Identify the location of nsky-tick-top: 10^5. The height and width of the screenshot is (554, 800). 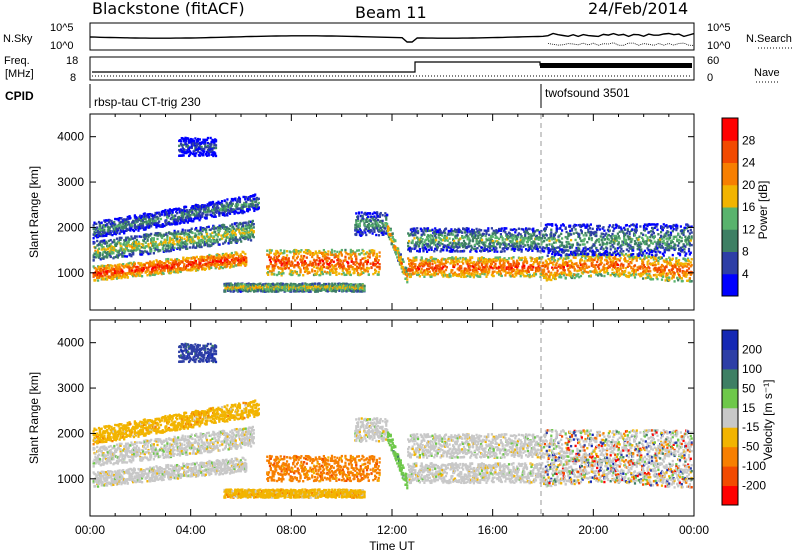
(62, 28).